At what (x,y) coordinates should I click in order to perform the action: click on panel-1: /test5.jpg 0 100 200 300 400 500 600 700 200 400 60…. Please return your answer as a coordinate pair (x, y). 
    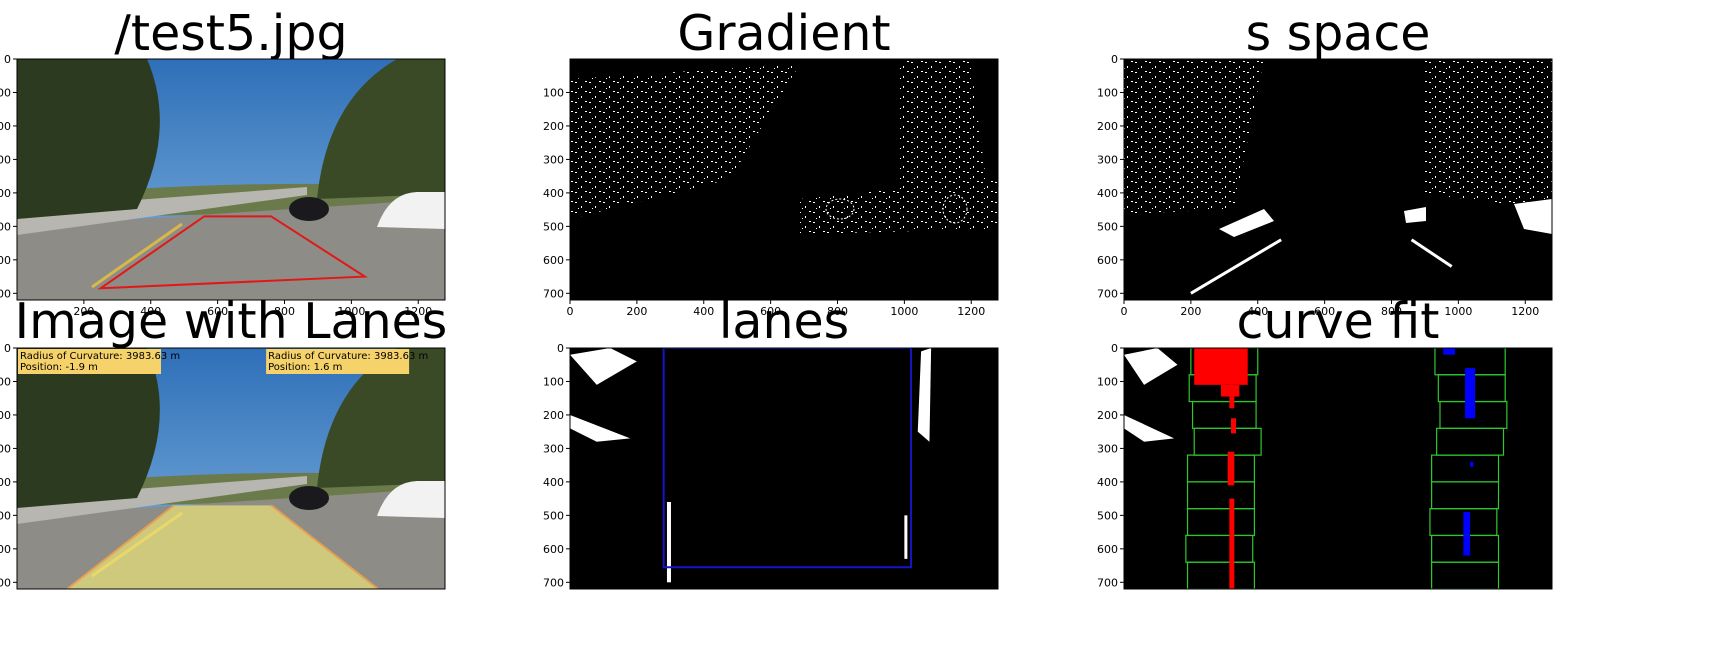
    Looking at the image, I should click on (223, 161).